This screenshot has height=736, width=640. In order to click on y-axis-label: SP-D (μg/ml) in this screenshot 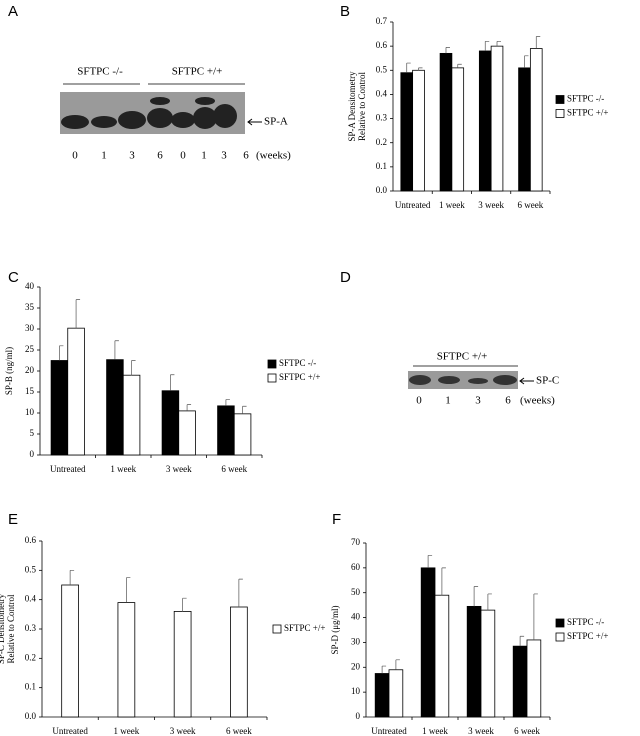, I will do `click(335, 629)`.